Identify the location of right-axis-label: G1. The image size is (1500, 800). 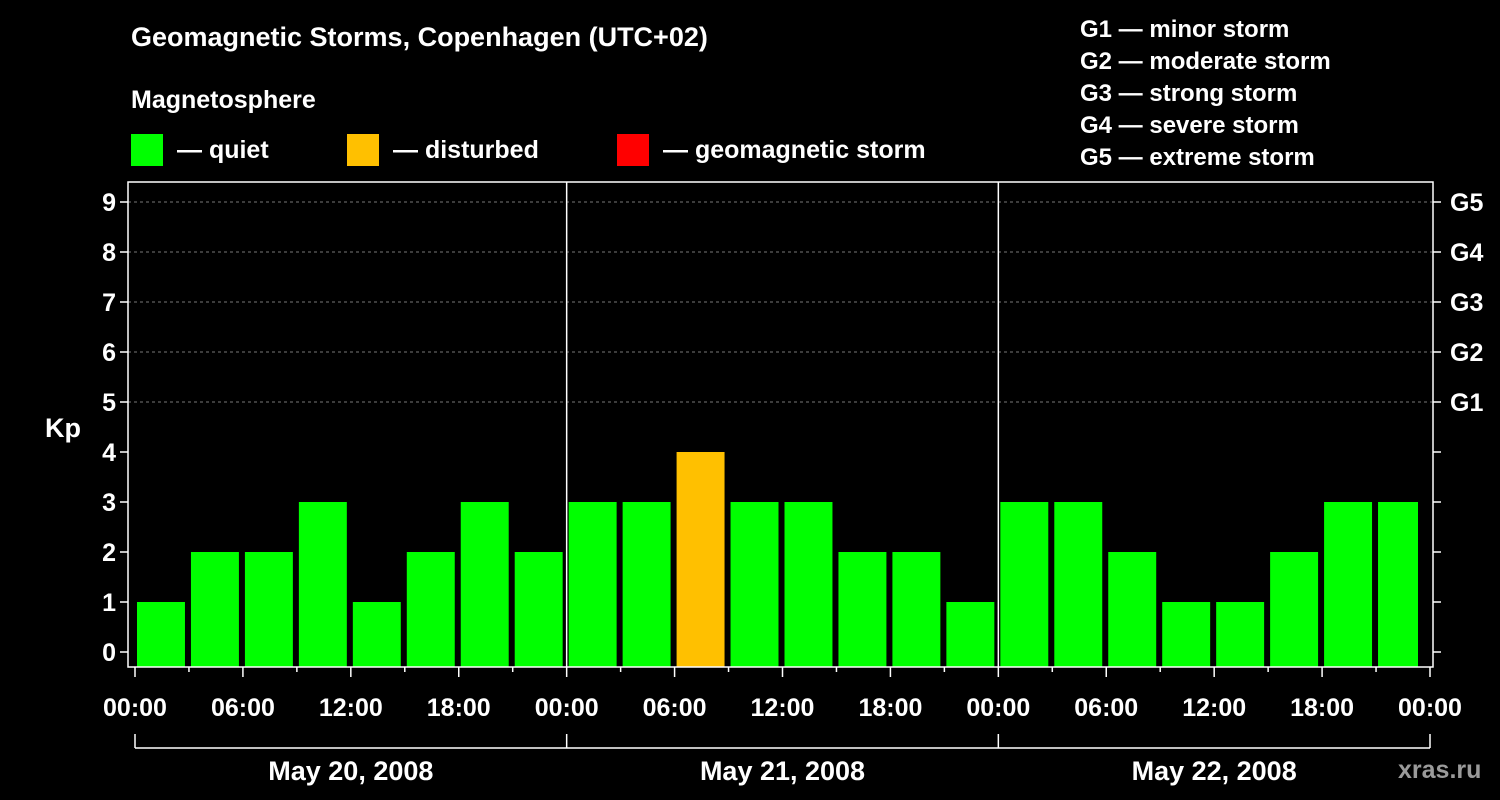
(1466, 403).